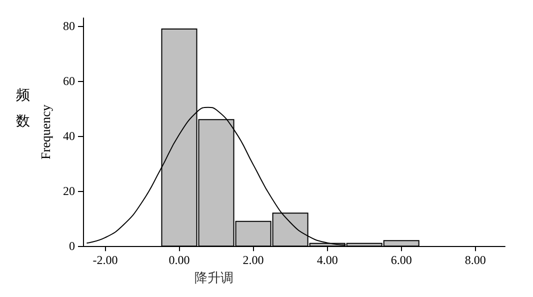  What do you see at coordinates (105, 260) in the screenshot?
I see `x-tick-label: -2.00` at bounding box center [105, 260].